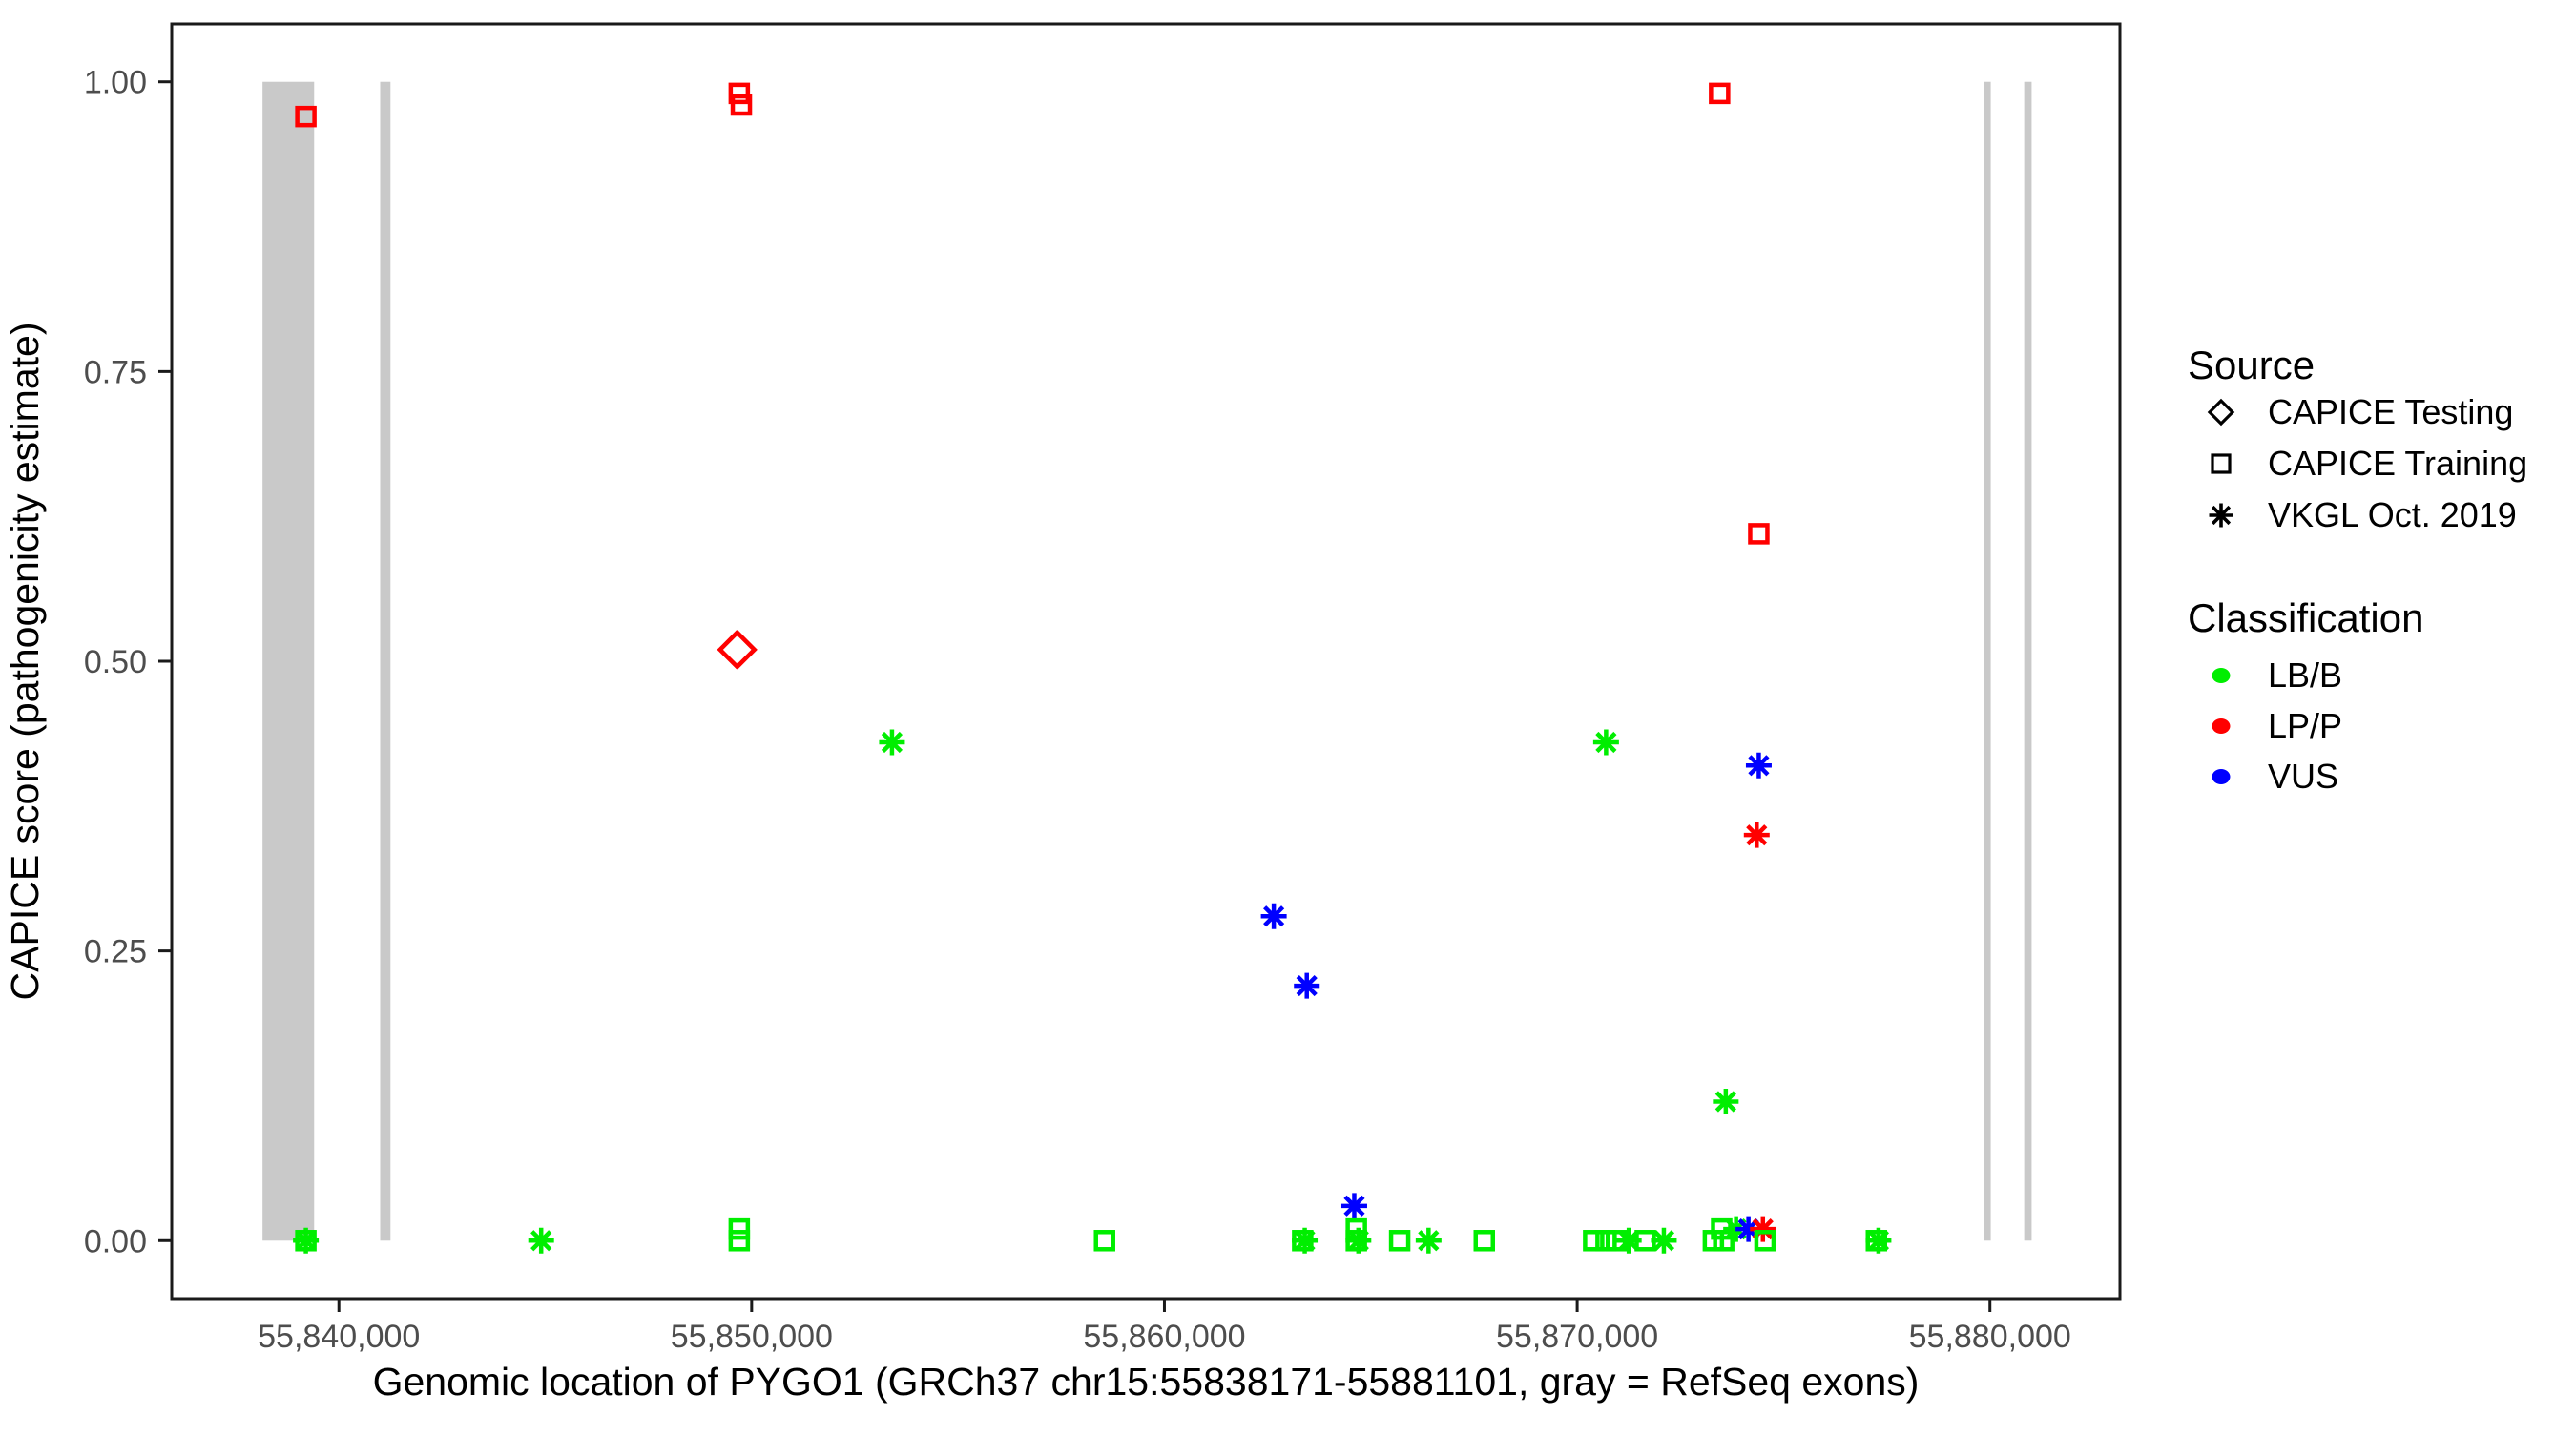 The image size is (2576, 1436). What do you see at coordinates (2305, 725) in the screenshot?
I see `legend-item-label: LP/P` at bounding box center [2305, 725].